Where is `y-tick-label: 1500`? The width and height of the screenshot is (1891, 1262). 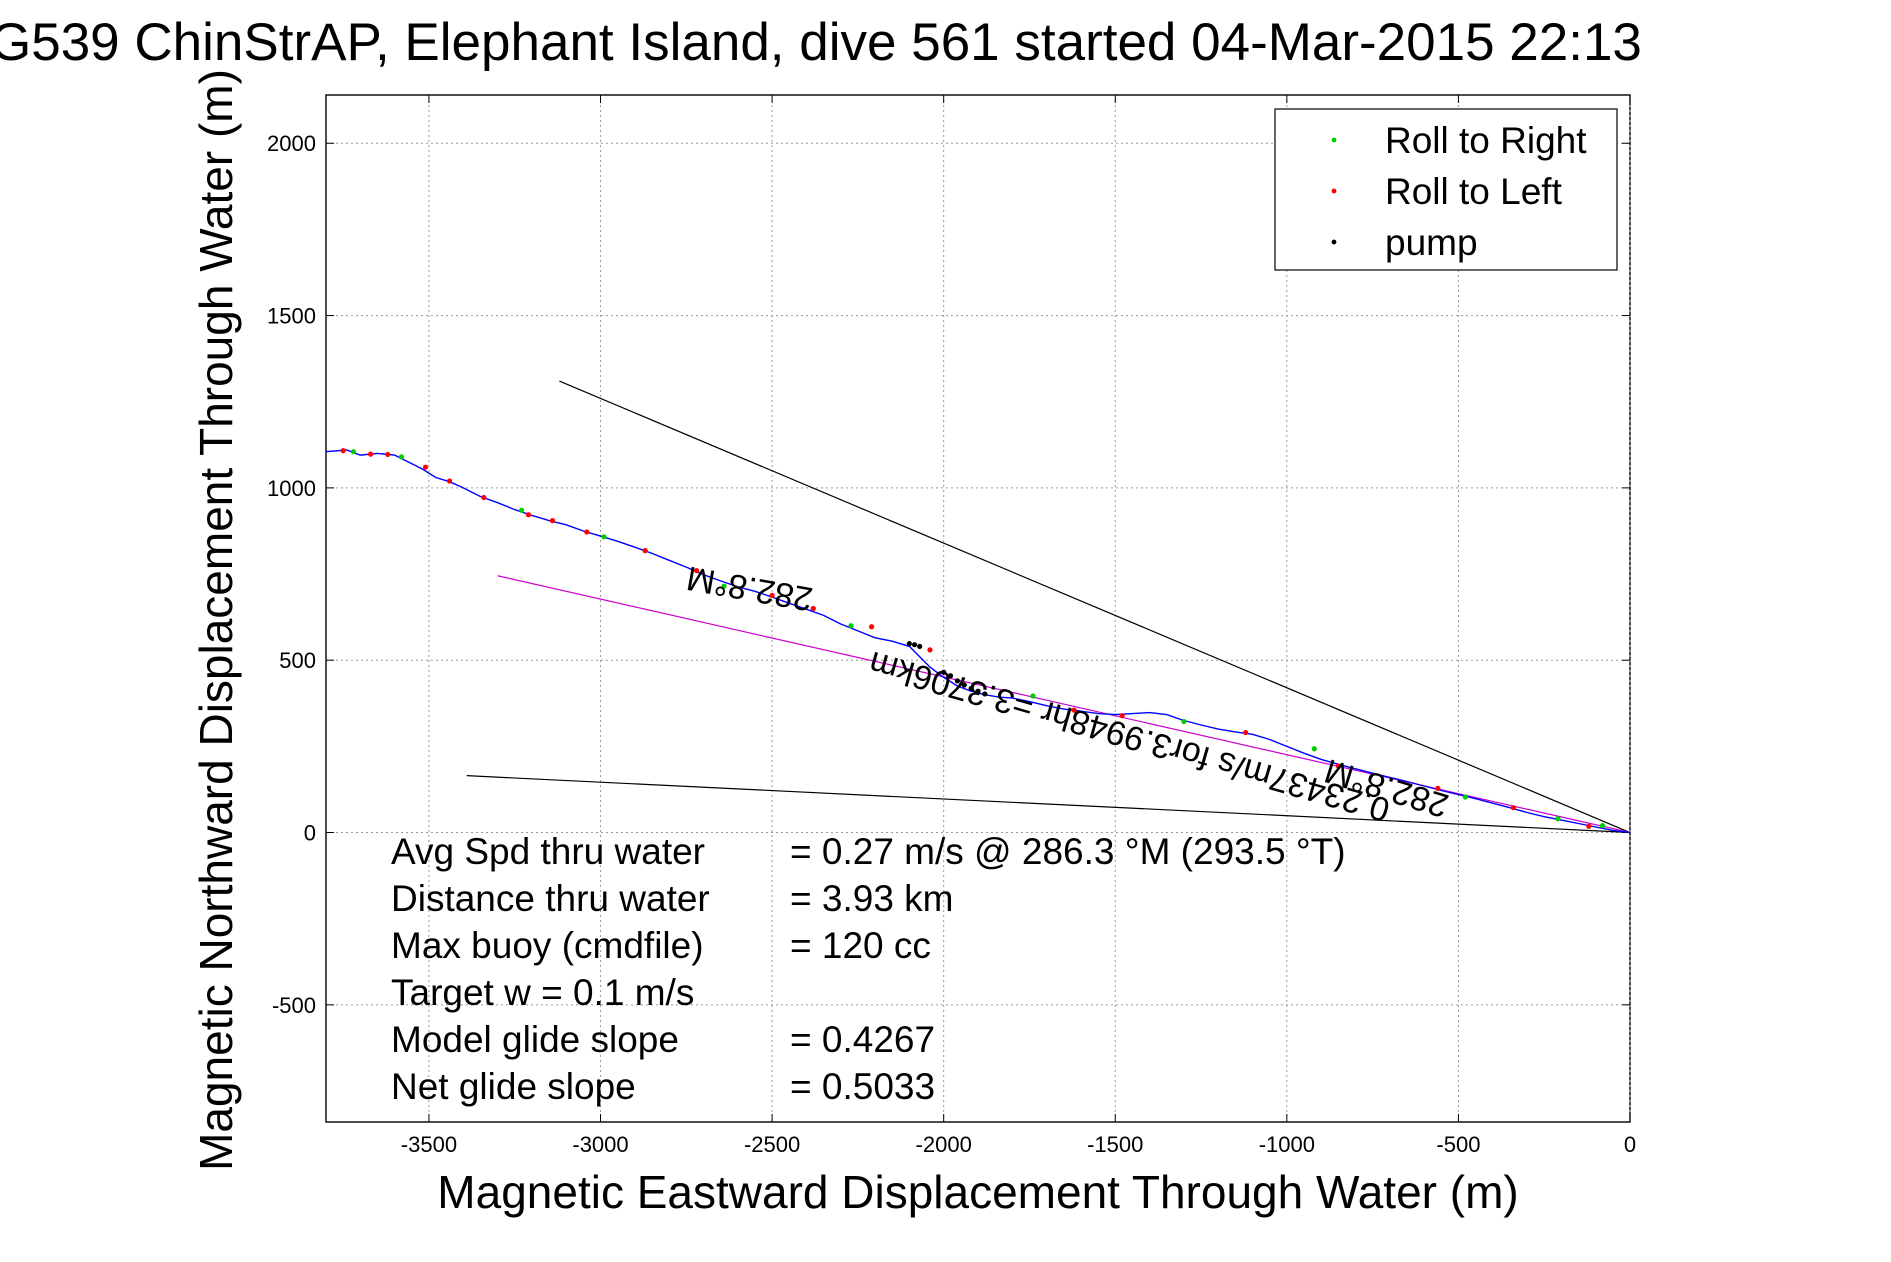 y-tick-label: 1500 is located at coordinates (291, 316).